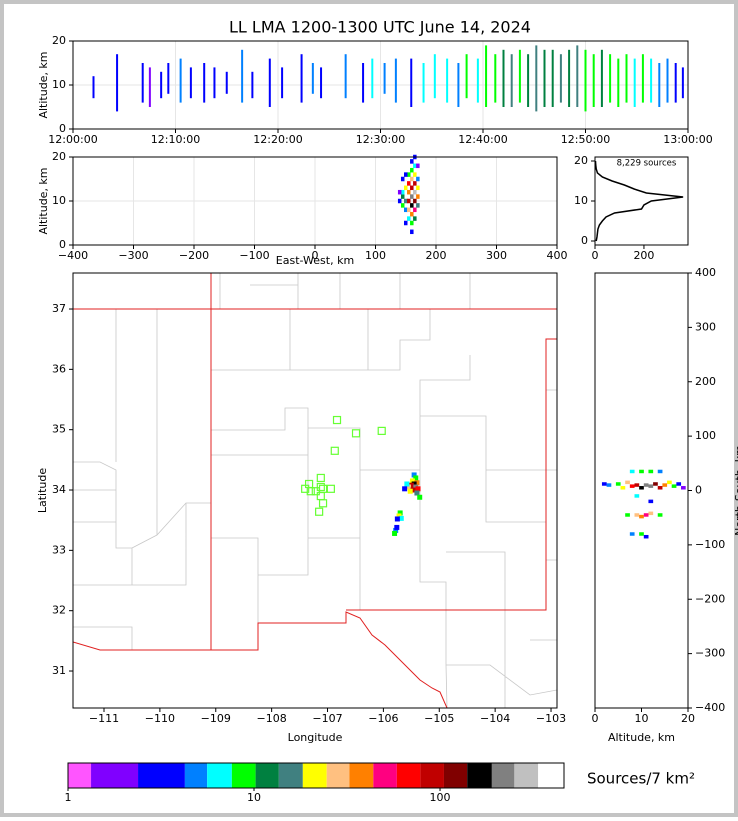 Image resolution: width=738 pixels, height=821 pixels. Describe the element at coordinates (380, 139) in the screenshot. I see `x-tick-label: 12:30:00` at that location.